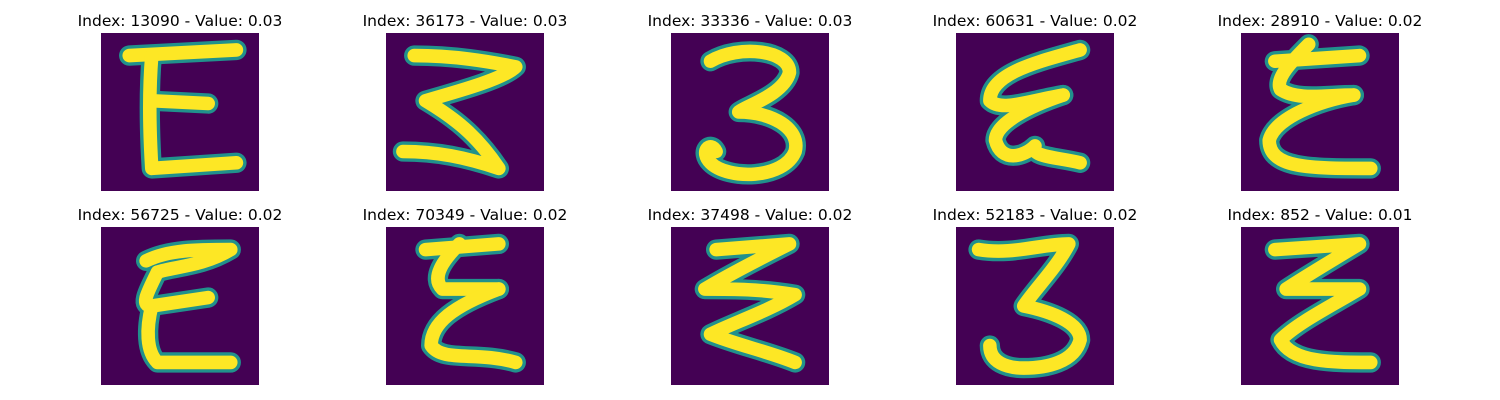 The image size is (1500, 400). I want to click on digit-panel: Index: 56725 - Value: 0.02, so click(180, 301).